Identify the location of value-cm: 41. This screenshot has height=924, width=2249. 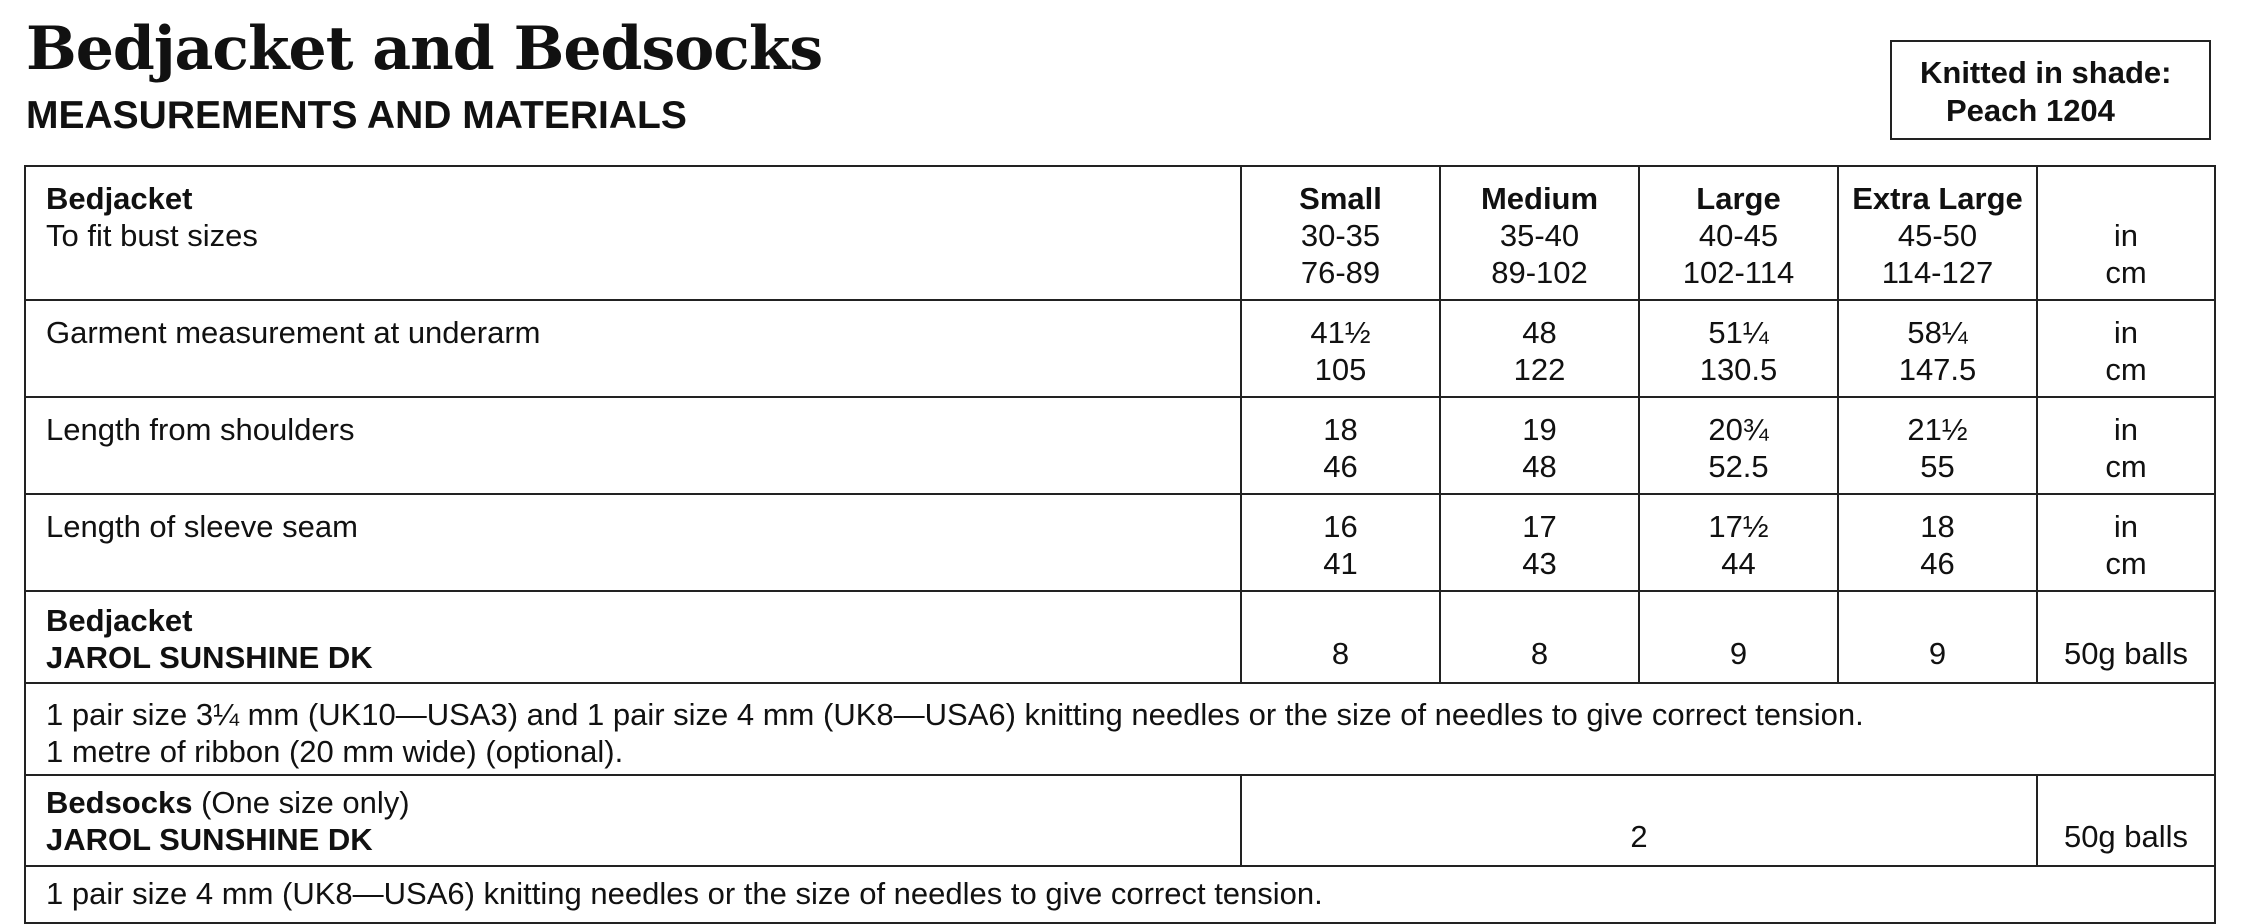
(1340, 563).